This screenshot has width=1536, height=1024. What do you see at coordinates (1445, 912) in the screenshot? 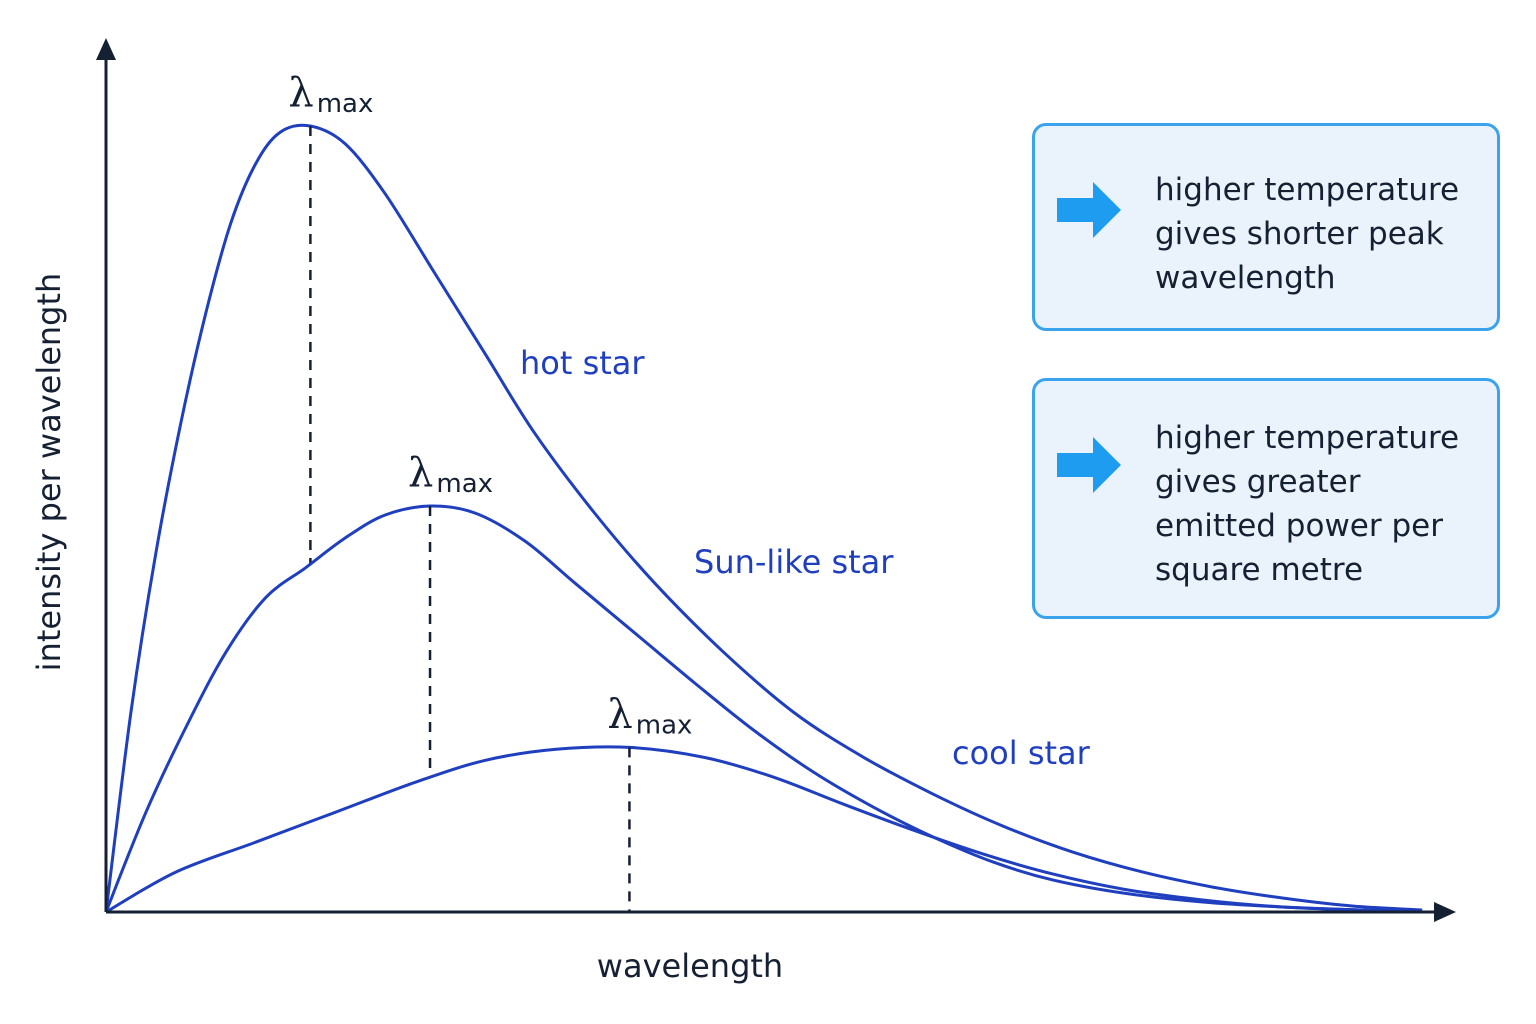
I see `x-axis-arrowhead` at bounding box center [1445, 912].